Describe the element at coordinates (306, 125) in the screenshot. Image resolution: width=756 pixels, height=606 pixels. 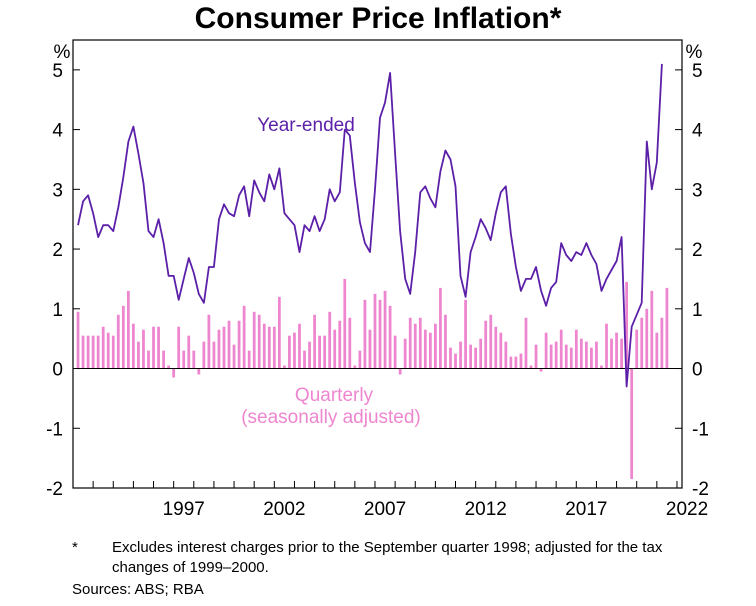
I see `annotation-year-ended: Year-ended` at that location.